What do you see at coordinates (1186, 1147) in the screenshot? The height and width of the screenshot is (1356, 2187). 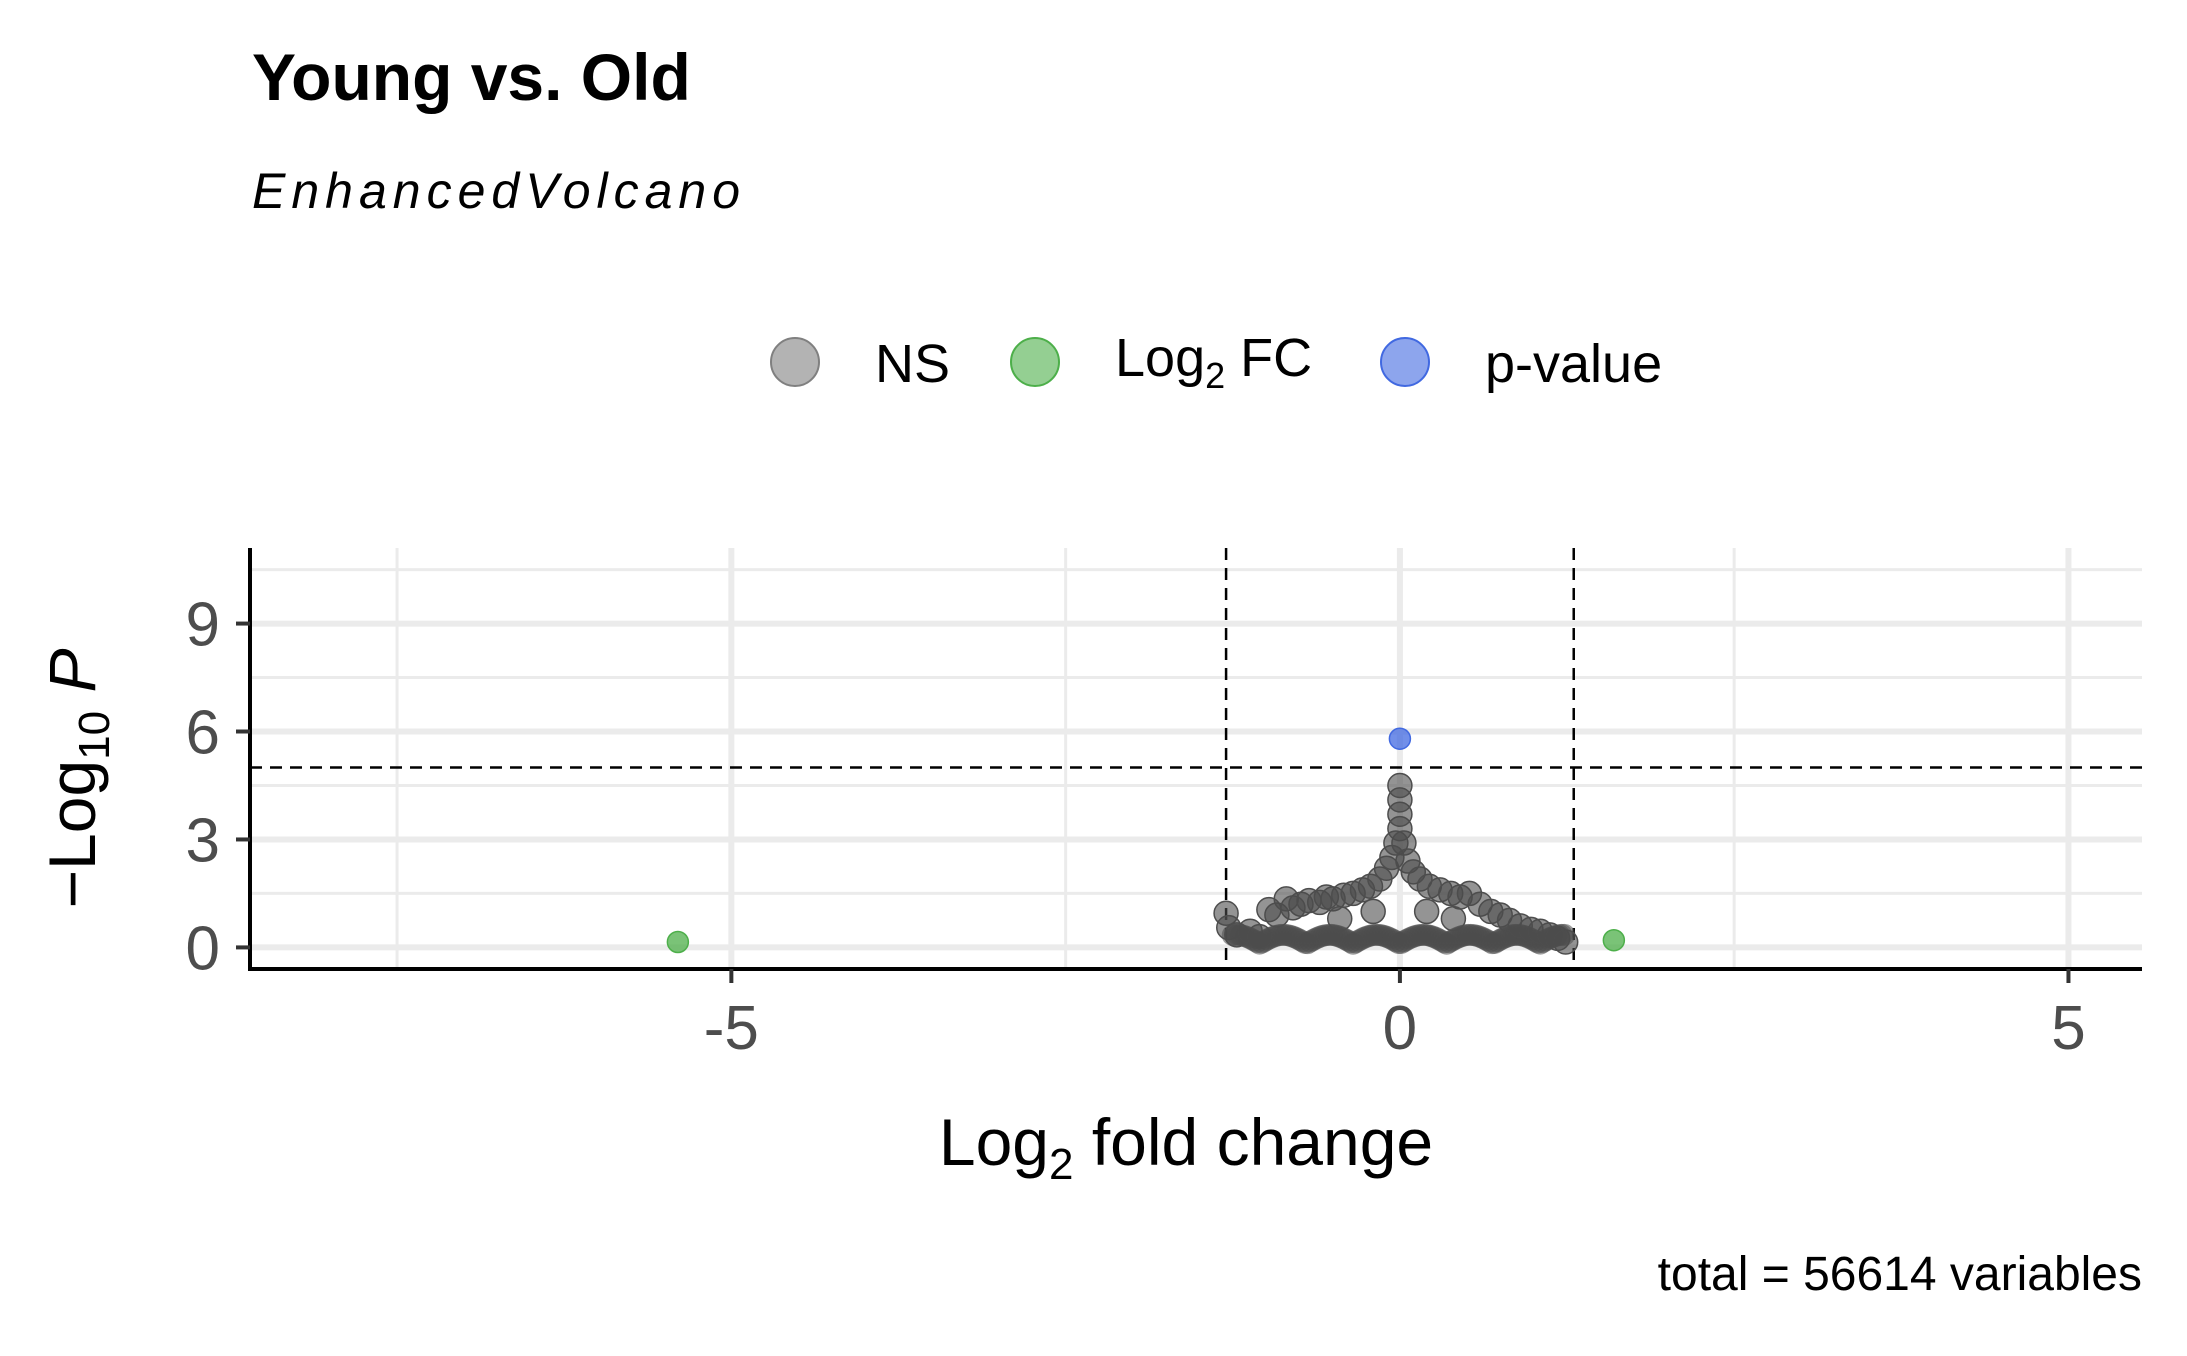 I see `x-axis-title: Log2 fold change` at bounding box center [1186, 1147].